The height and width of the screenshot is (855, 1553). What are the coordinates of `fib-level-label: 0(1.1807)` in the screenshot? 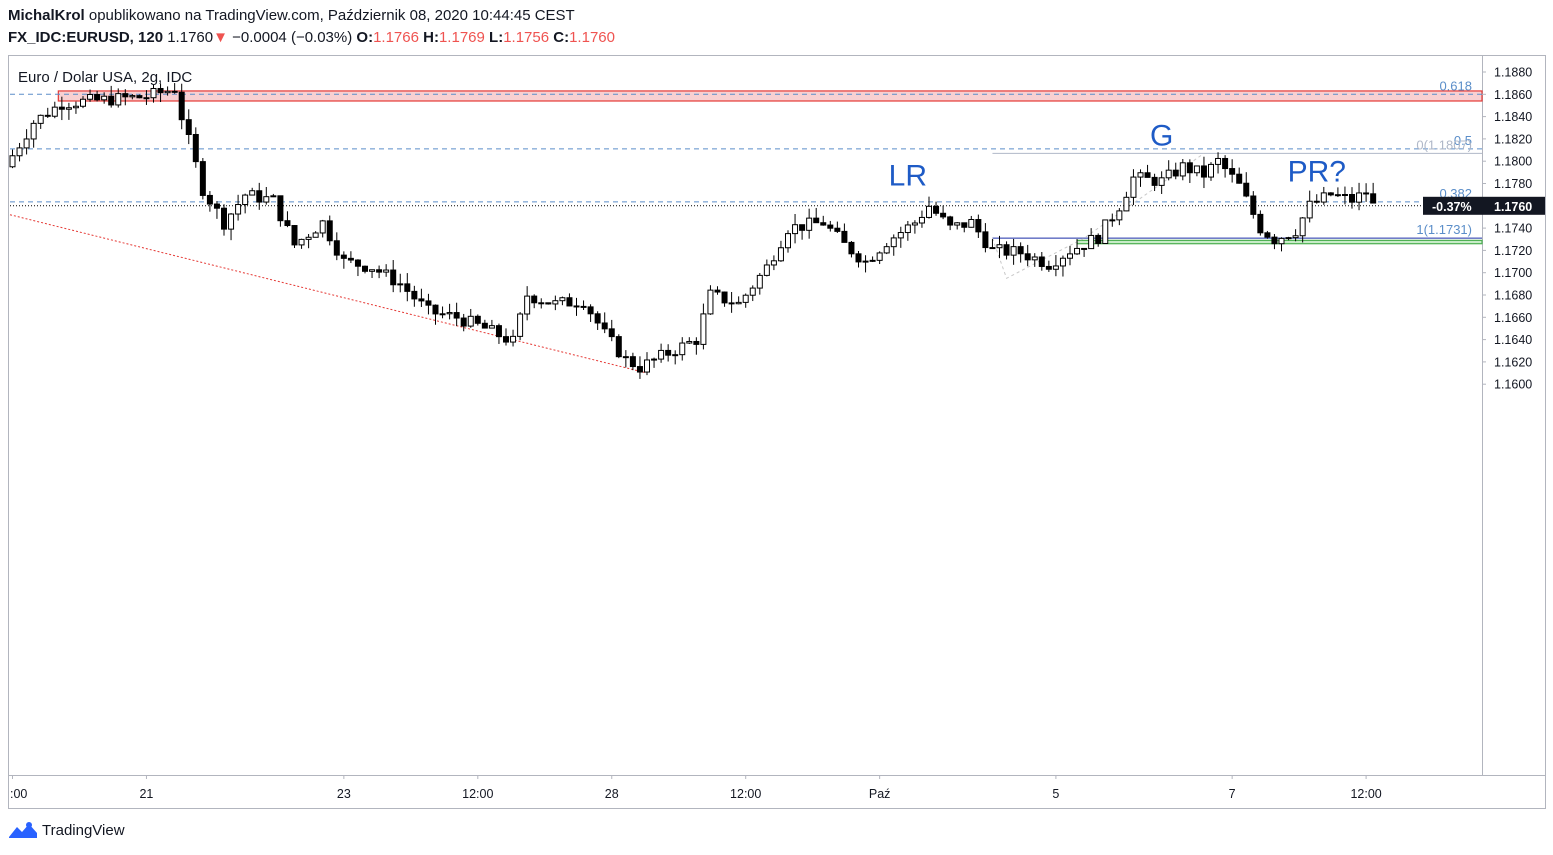 It's located at (1444, 144).